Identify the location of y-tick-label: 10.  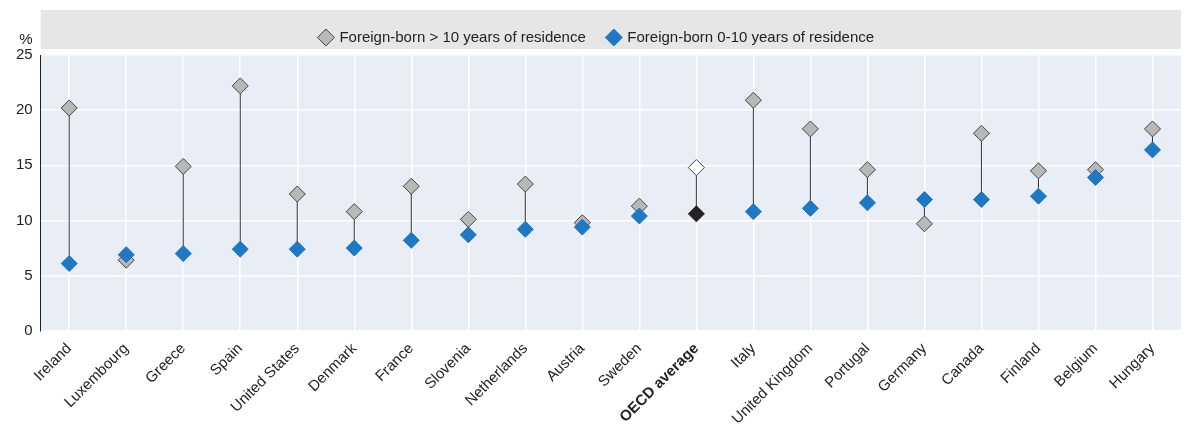
(24, 219).